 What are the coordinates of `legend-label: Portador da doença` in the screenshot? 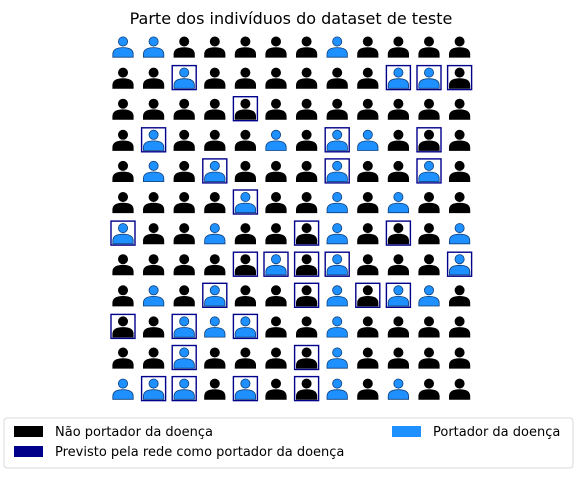 It's located at (496, 432).